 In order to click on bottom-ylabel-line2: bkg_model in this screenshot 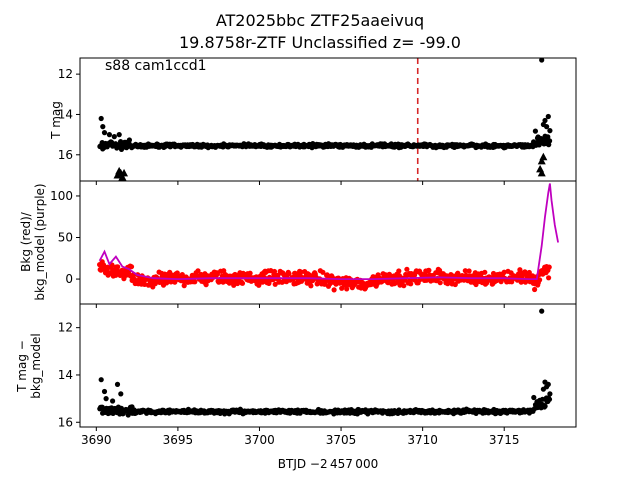, I will do `click(36, 366)`.